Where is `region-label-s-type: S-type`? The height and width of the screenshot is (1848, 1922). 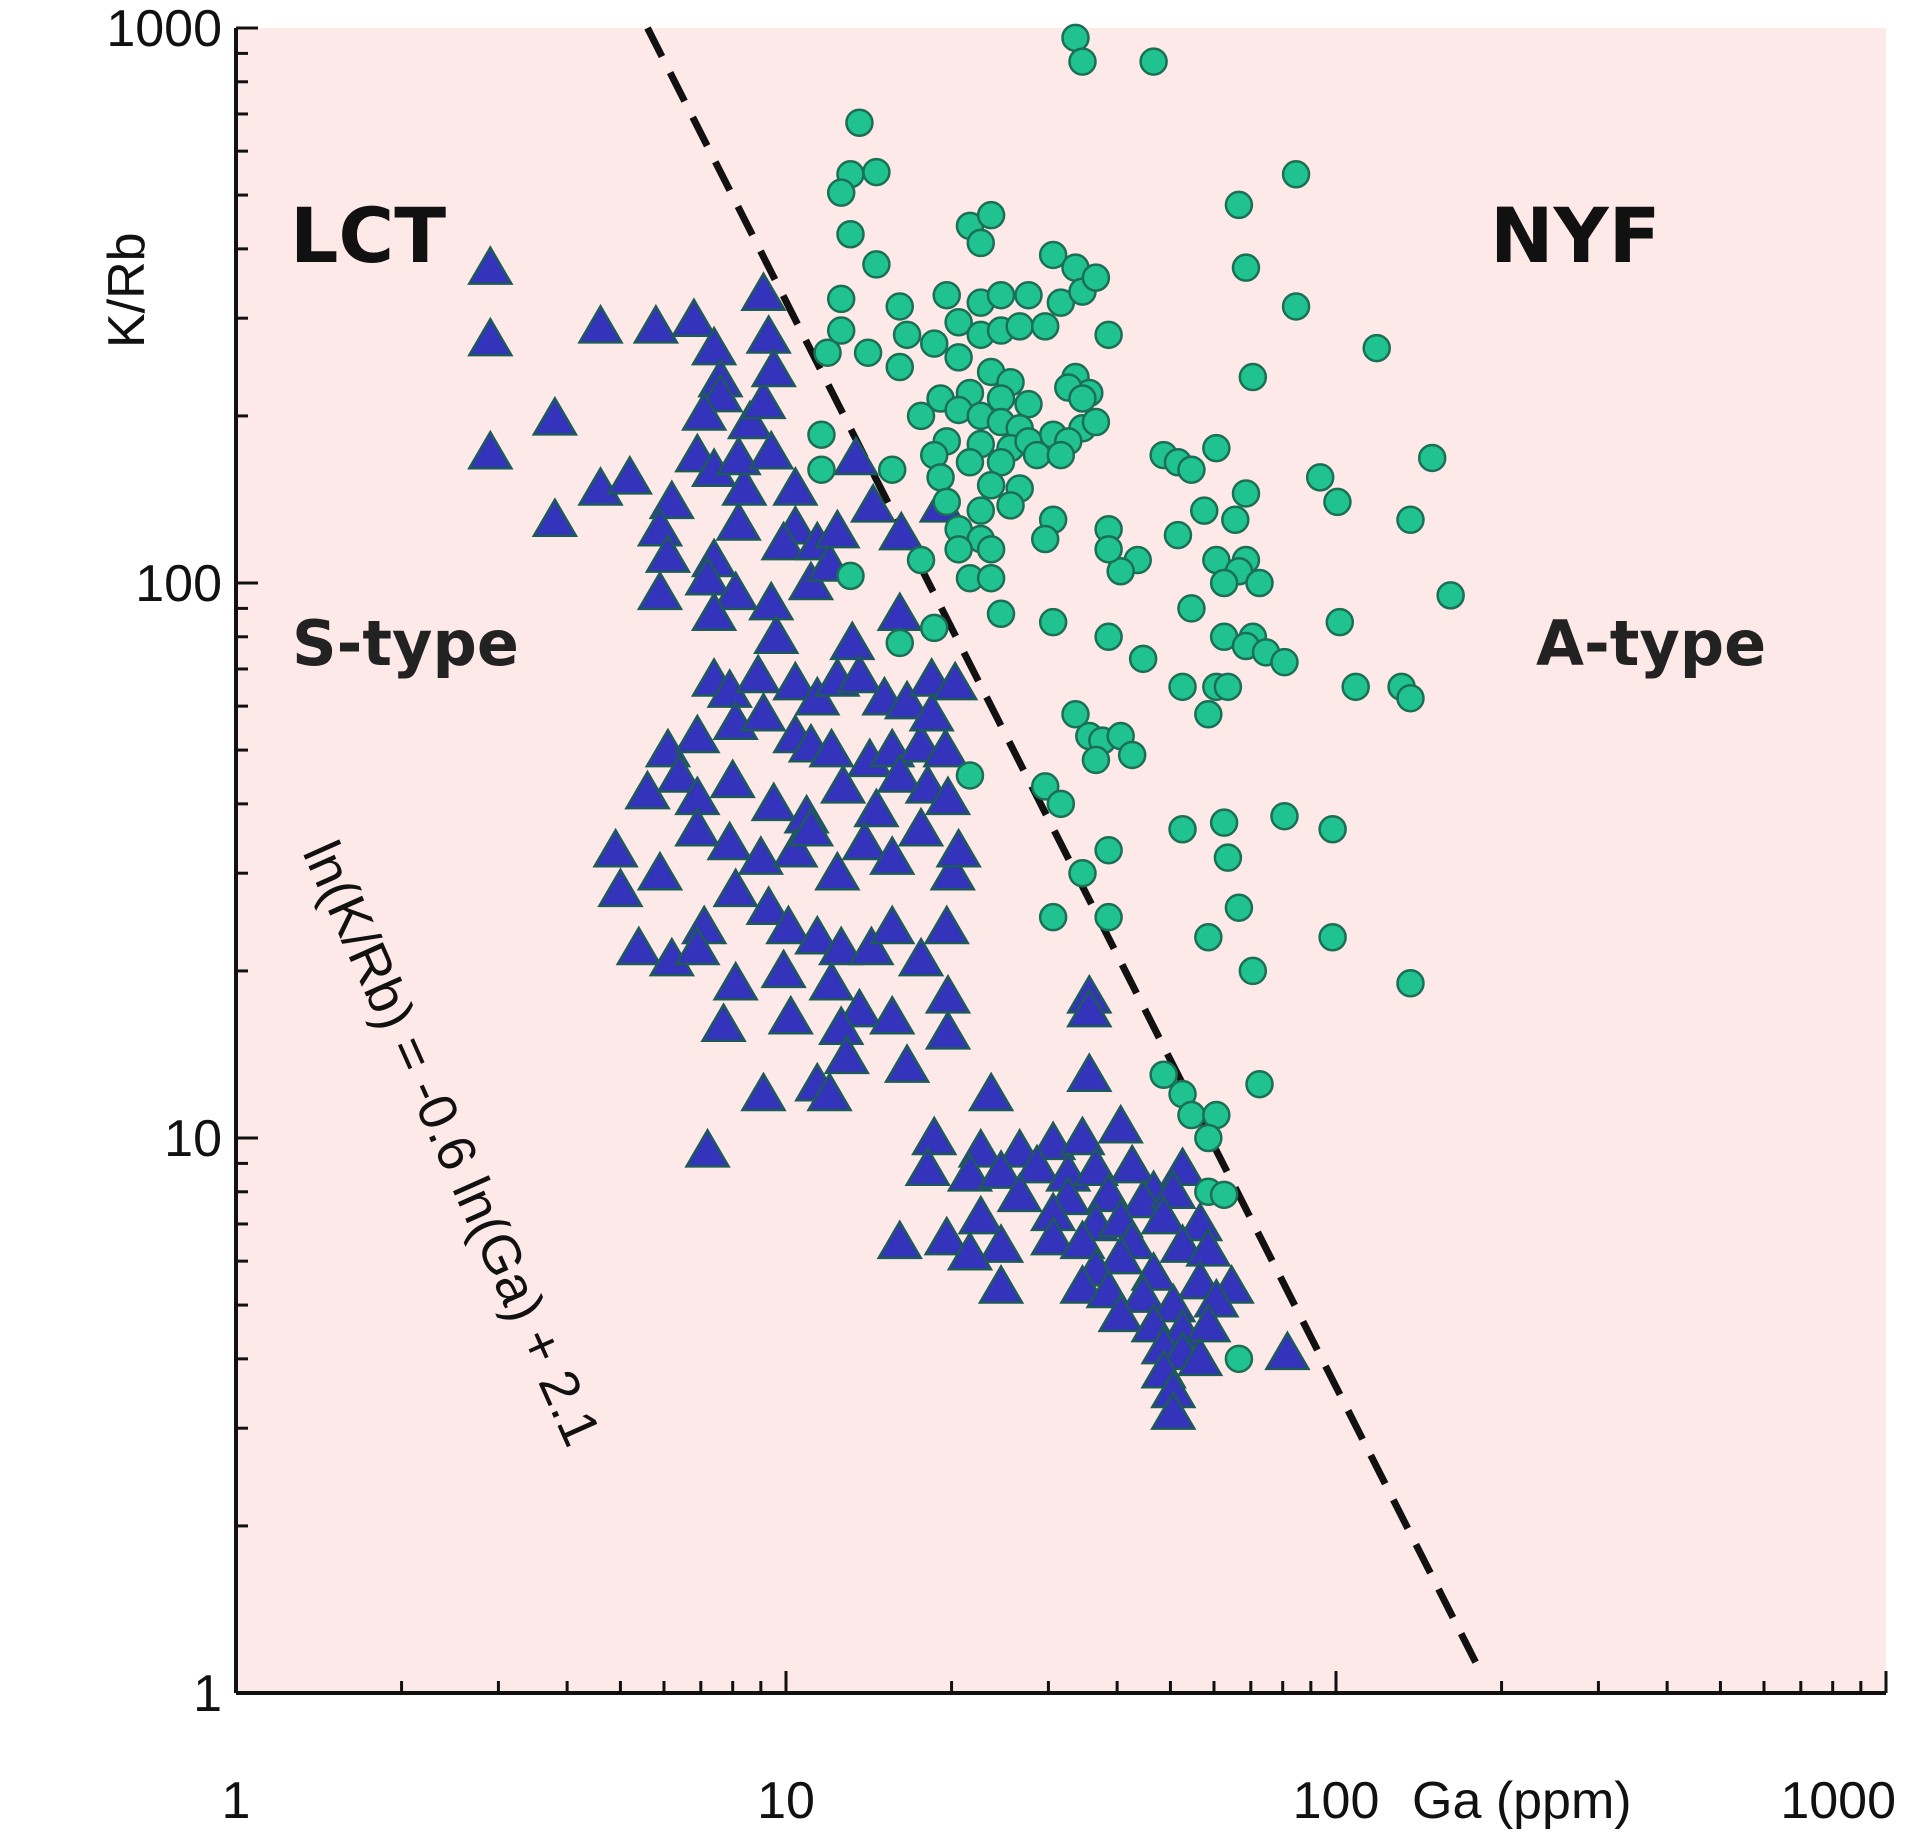 region-label-s-type: S-type is located at coordinates (405, 643).